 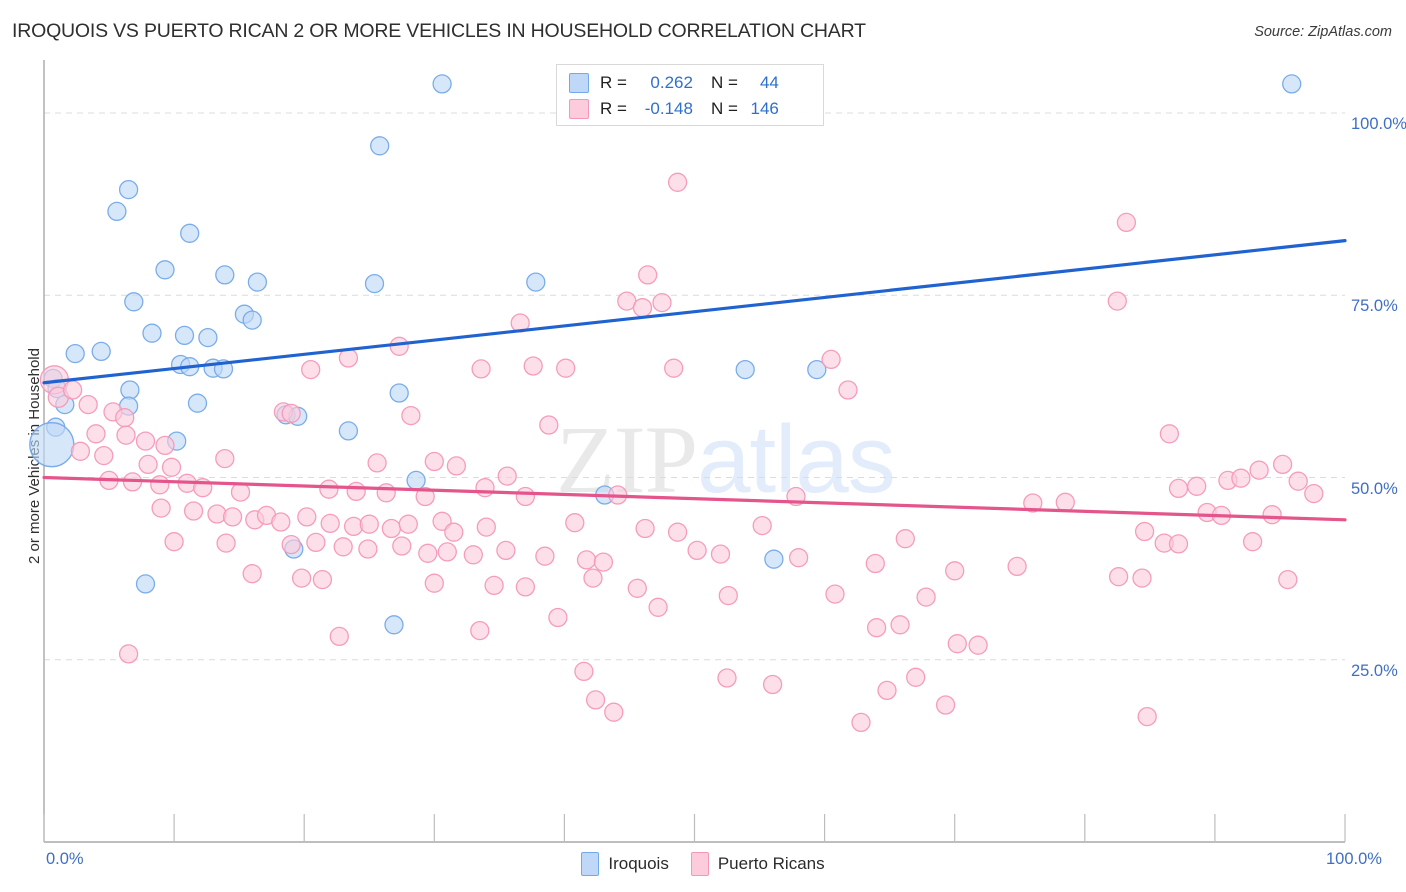 What do you see at coordinates (724, 108) in the screenshot?
I see `legend-n-label-puerto-ricans: N =` at bounding box center [724, 108].